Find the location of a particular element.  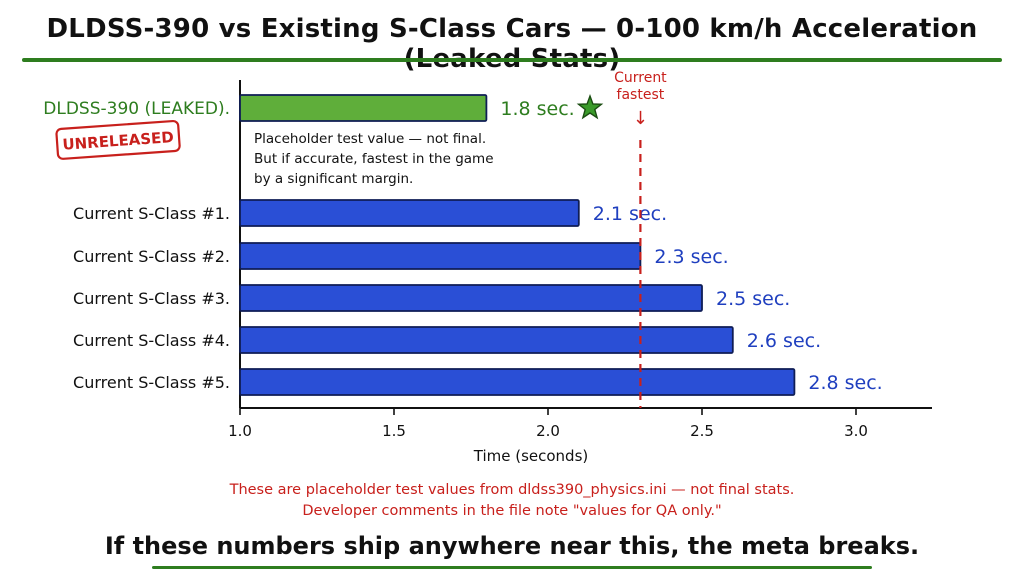

annotation-line: Placeholder test value — not final. is located at coordinates (370, 139).